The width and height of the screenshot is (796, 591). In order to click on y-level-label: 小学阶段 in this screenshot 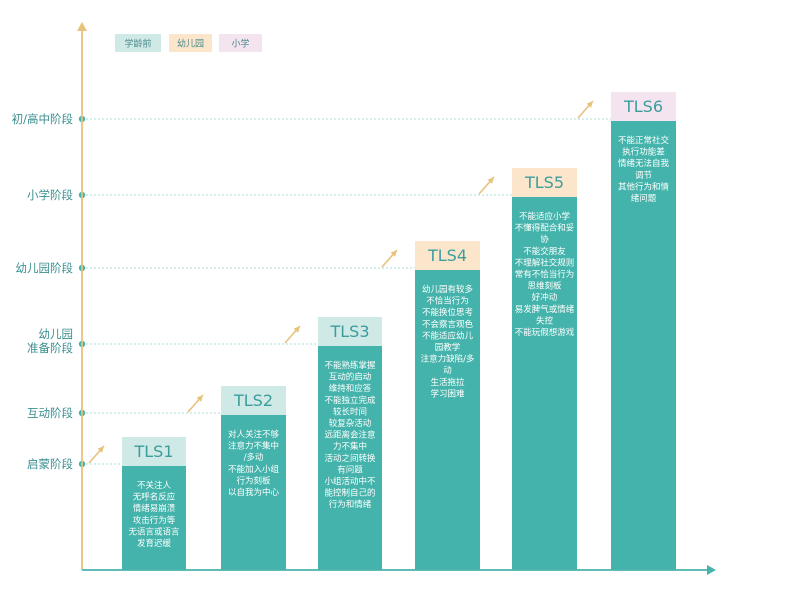, I will do `click(50, 195)`.